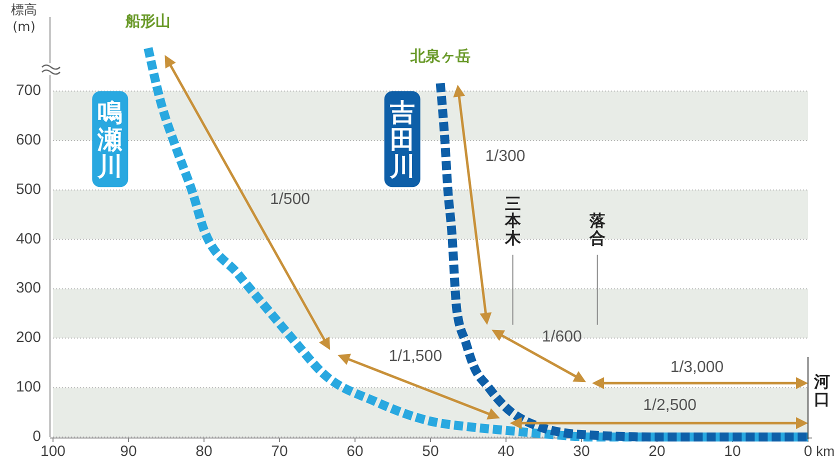 This screenshot has width=840, height=465. I want to click on series-label: 鳴瀬川, so click(109, 140).